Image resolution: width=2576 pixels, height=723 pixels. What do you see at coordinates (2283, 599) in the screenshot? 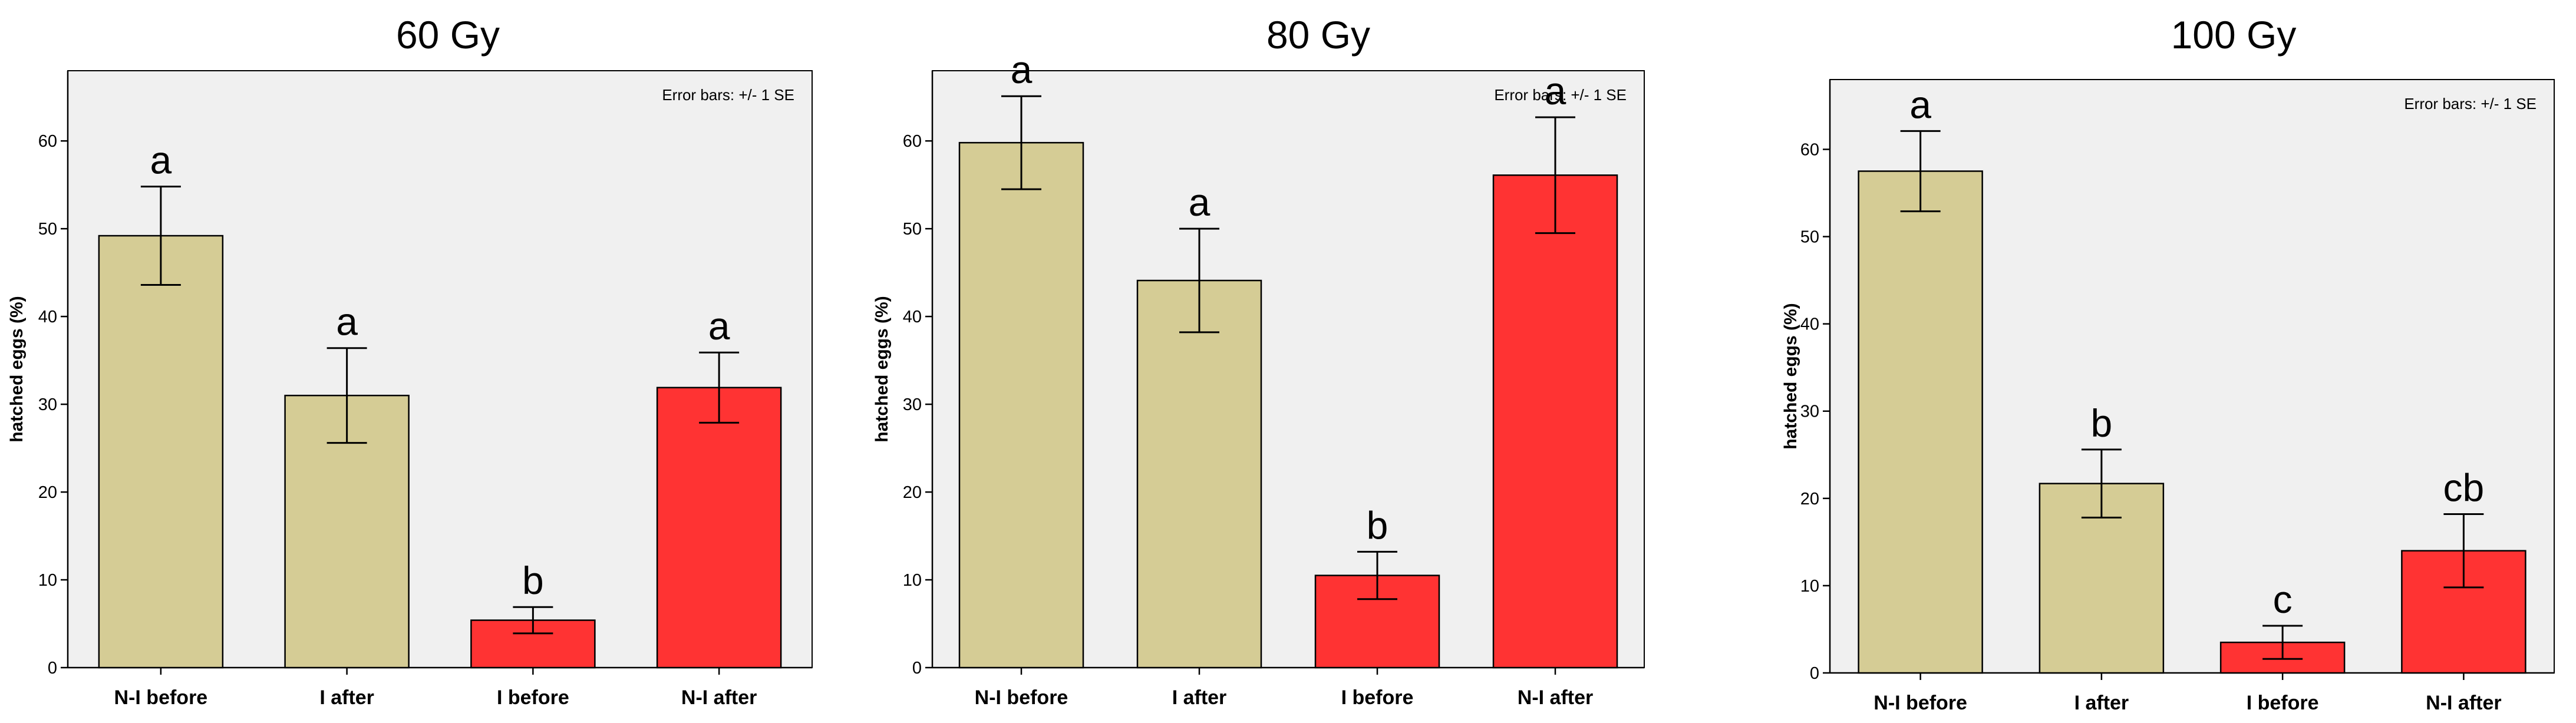
I see `significance-letter: c` at bounding box center [2283, 599].